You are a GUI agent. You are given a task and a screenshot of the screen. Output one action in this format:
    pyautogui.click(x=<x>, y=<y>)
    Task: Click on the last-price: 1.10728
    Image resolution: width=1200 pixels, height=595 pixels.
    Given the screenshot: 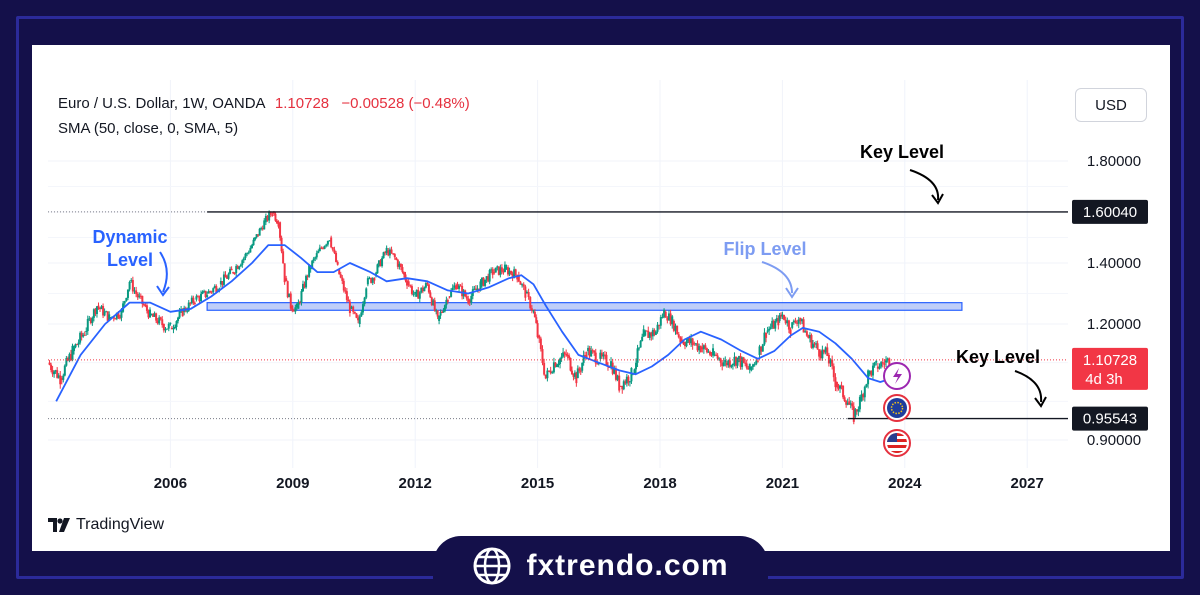 What is the action you would take?
    pyautogui.click(x=302, y=103)
    